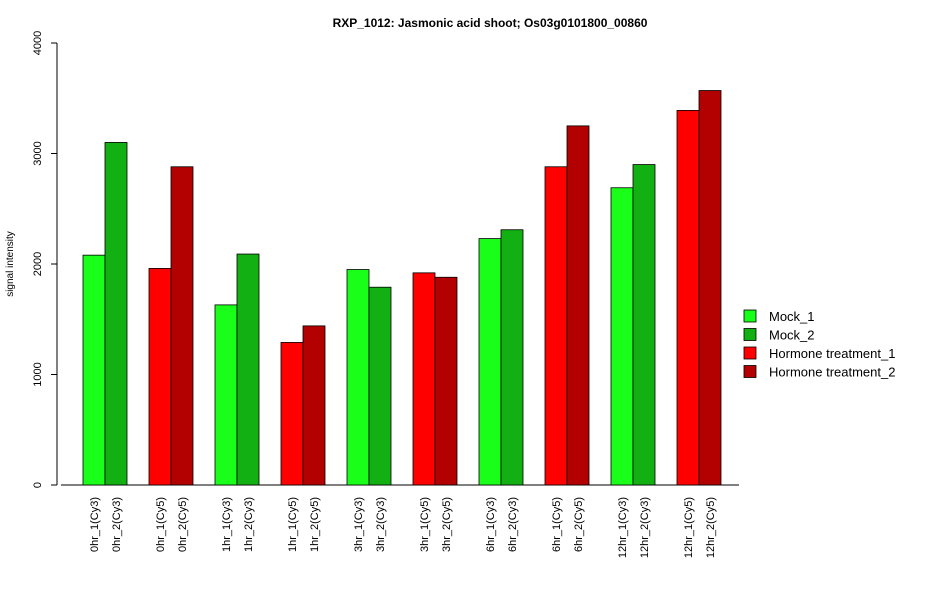 This screenshot has height=600, width=950. What do you see at coordinates (45, 259) in the screenshot?
I see `y-axis: 0 1000 2000 3000 4000` at bounding box center [45, 259].